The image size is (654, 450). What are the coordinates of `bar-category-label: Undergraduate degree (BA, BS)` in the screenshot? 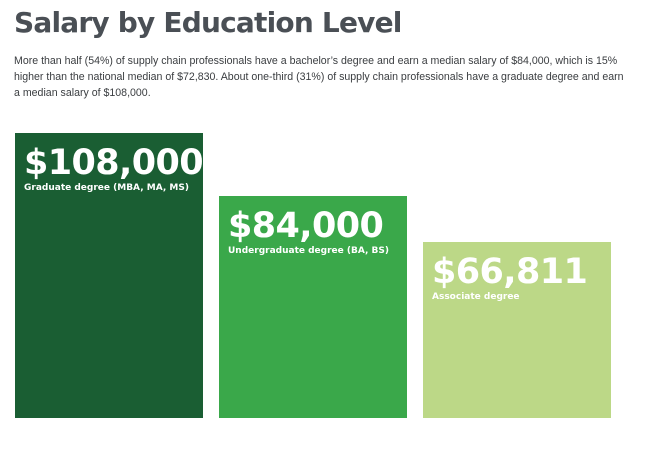 It's located at (308, 251).